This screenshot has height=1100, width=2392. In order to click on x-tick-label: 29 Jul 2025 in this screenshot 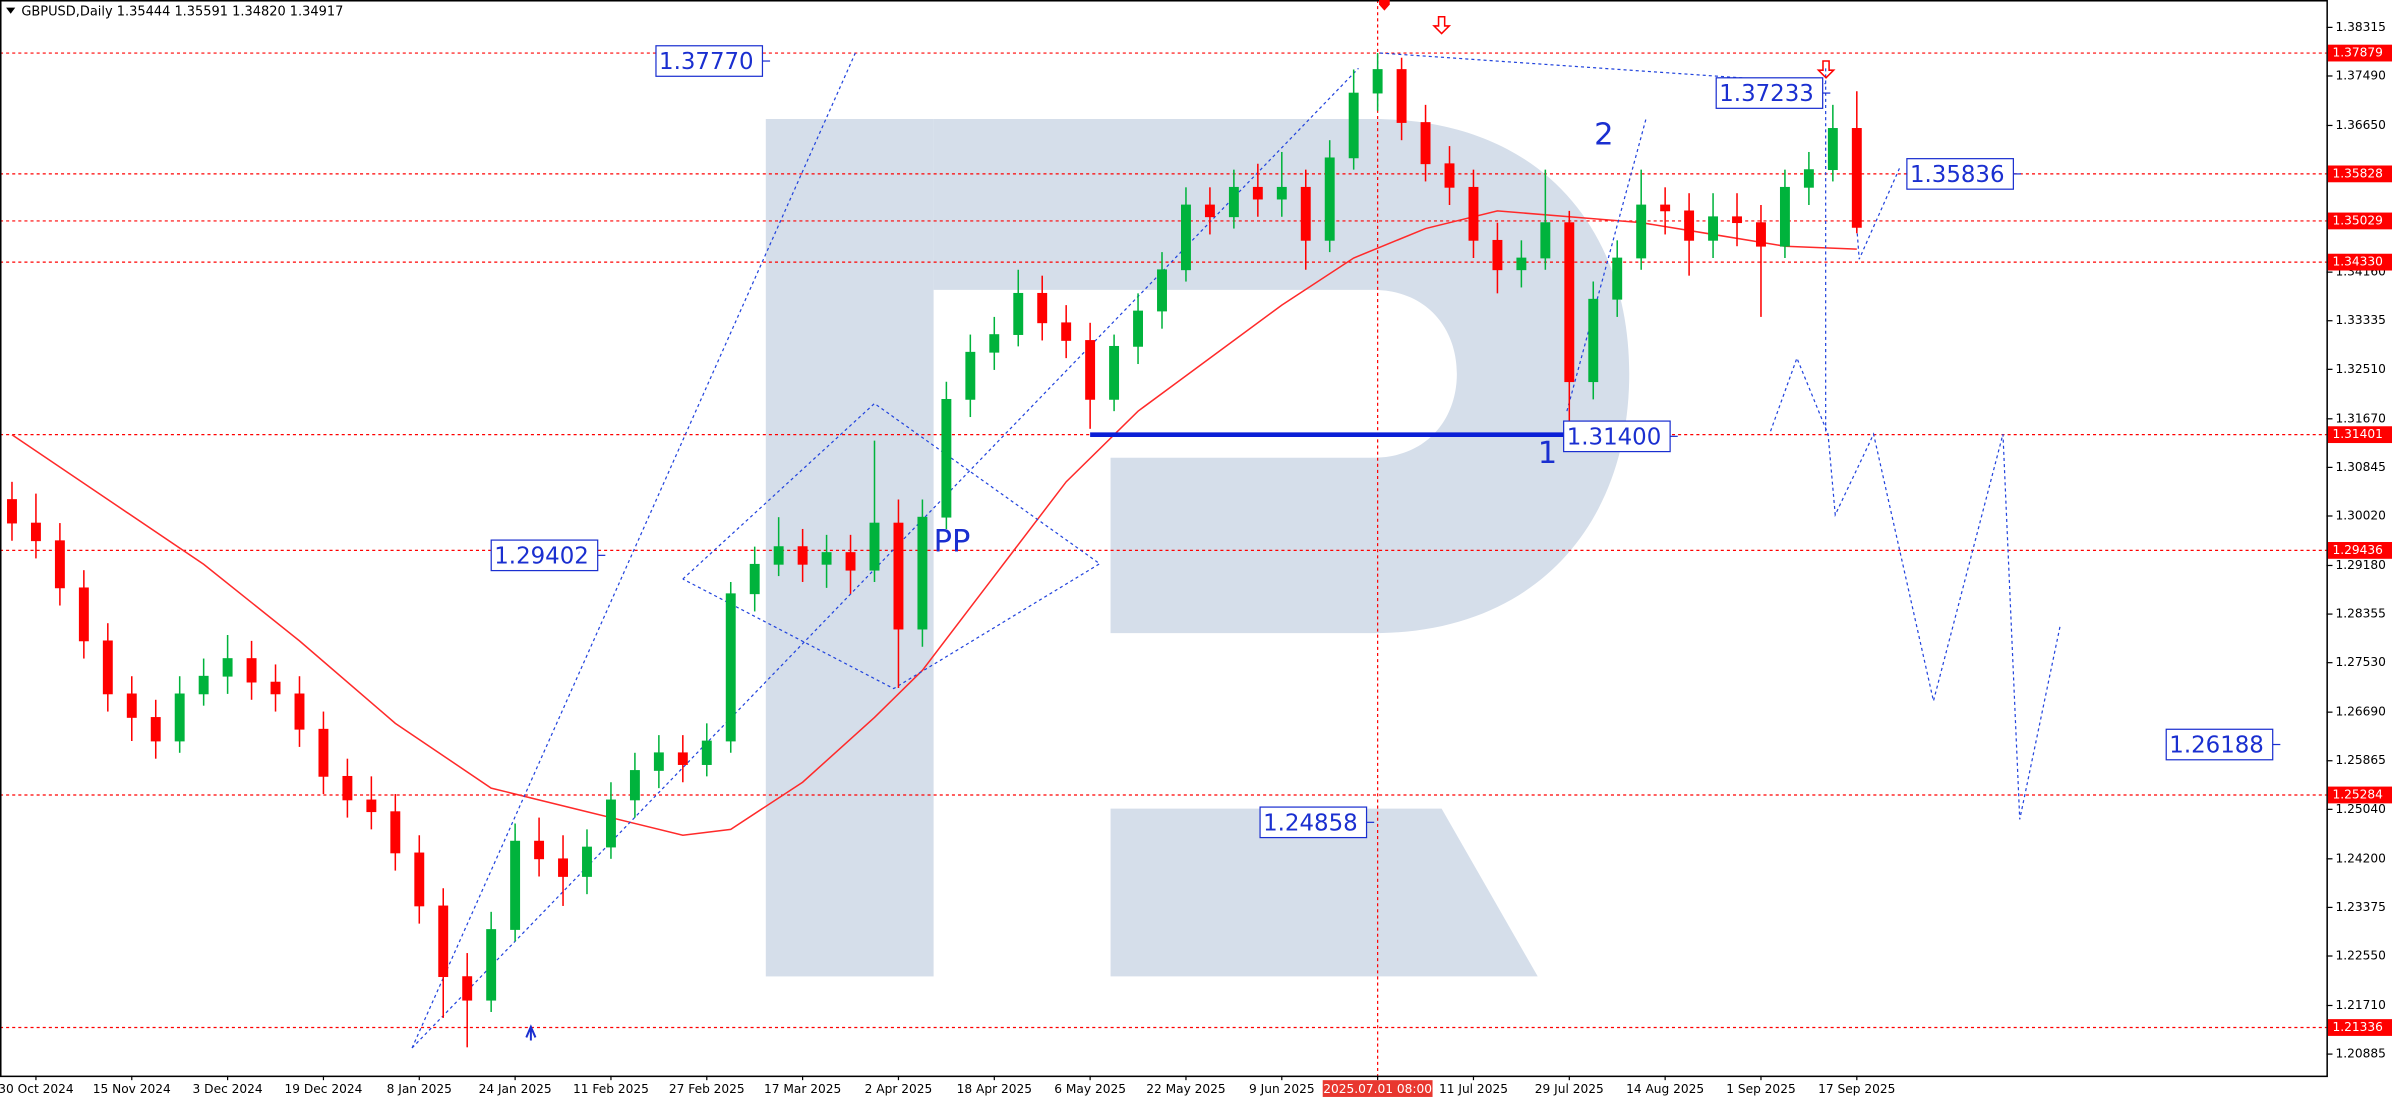, I will do `click(1569, 1089)`.